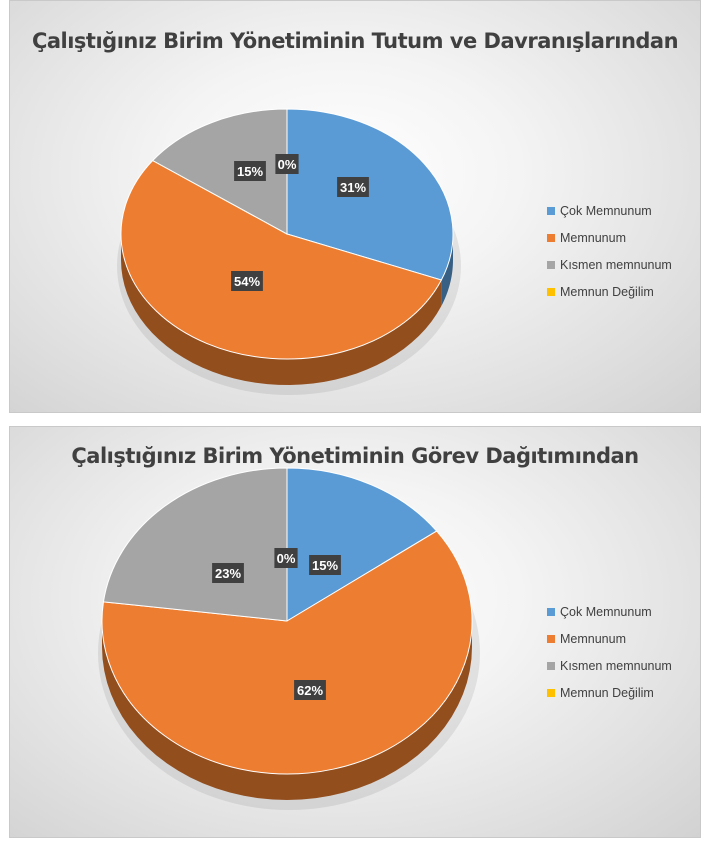  I want to click on data-label-text: 62%, so click(310, 690).